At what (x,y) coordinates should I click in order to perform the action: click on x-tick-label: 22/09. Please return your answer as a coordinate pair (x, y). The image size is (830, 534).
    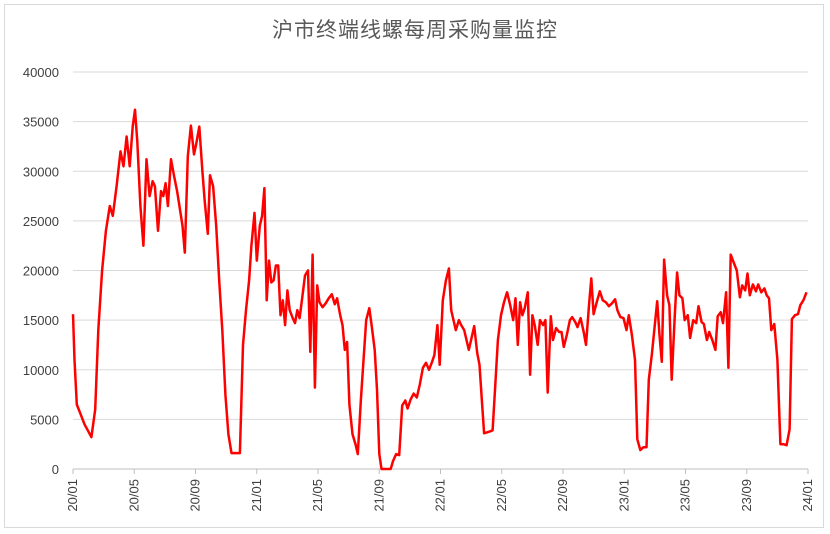
    Looking at the image, I should click on (562, 495).